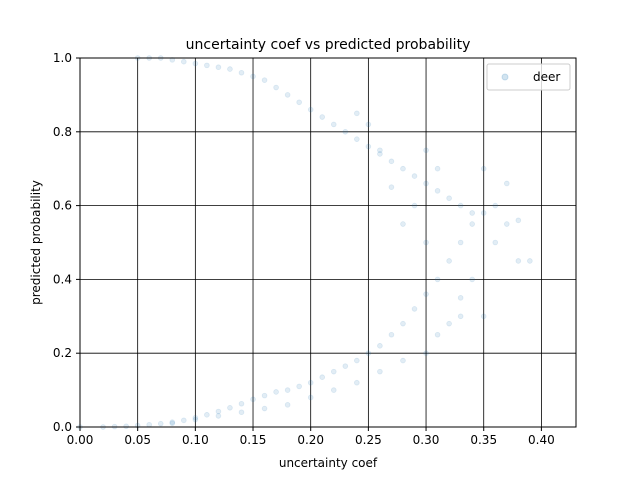 The height and width of the screenshot is (484, 640). I want to click on x-tick-label: 0.20, so click(310, 440).